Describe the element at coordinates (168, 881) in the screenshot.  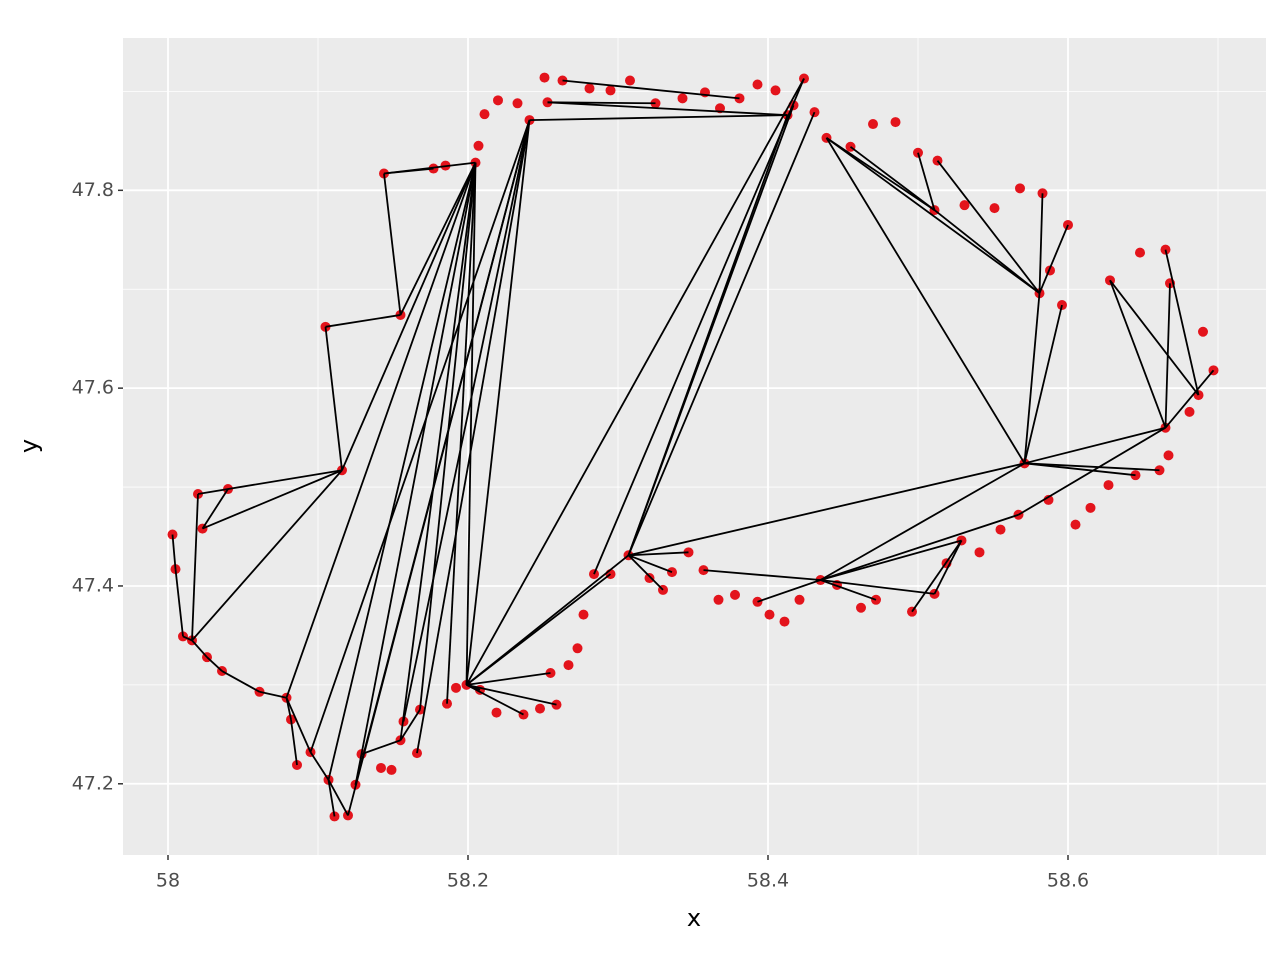
I see `x-tick-label: 58` at that location.